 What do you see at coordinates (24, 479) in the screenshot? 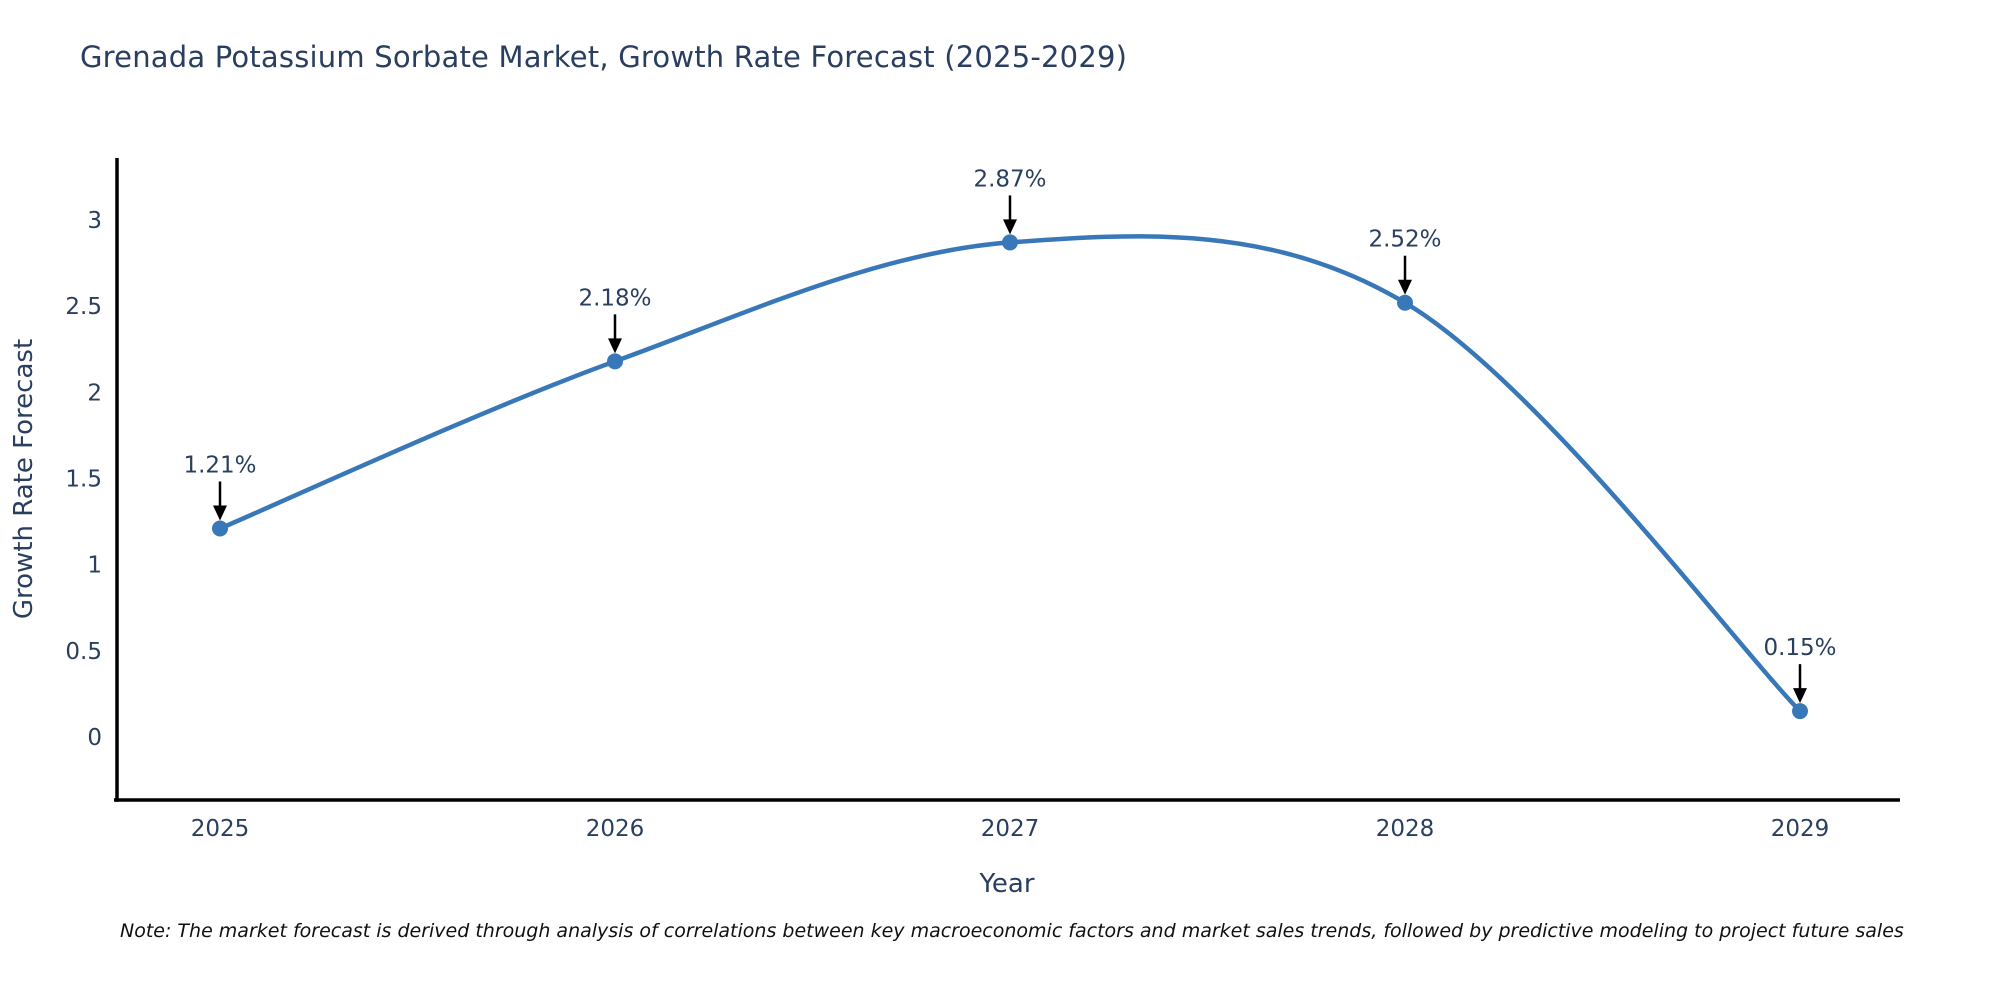
I see `y-axis-title: Growth Rate Forecast` at bounding box center [24, 479].